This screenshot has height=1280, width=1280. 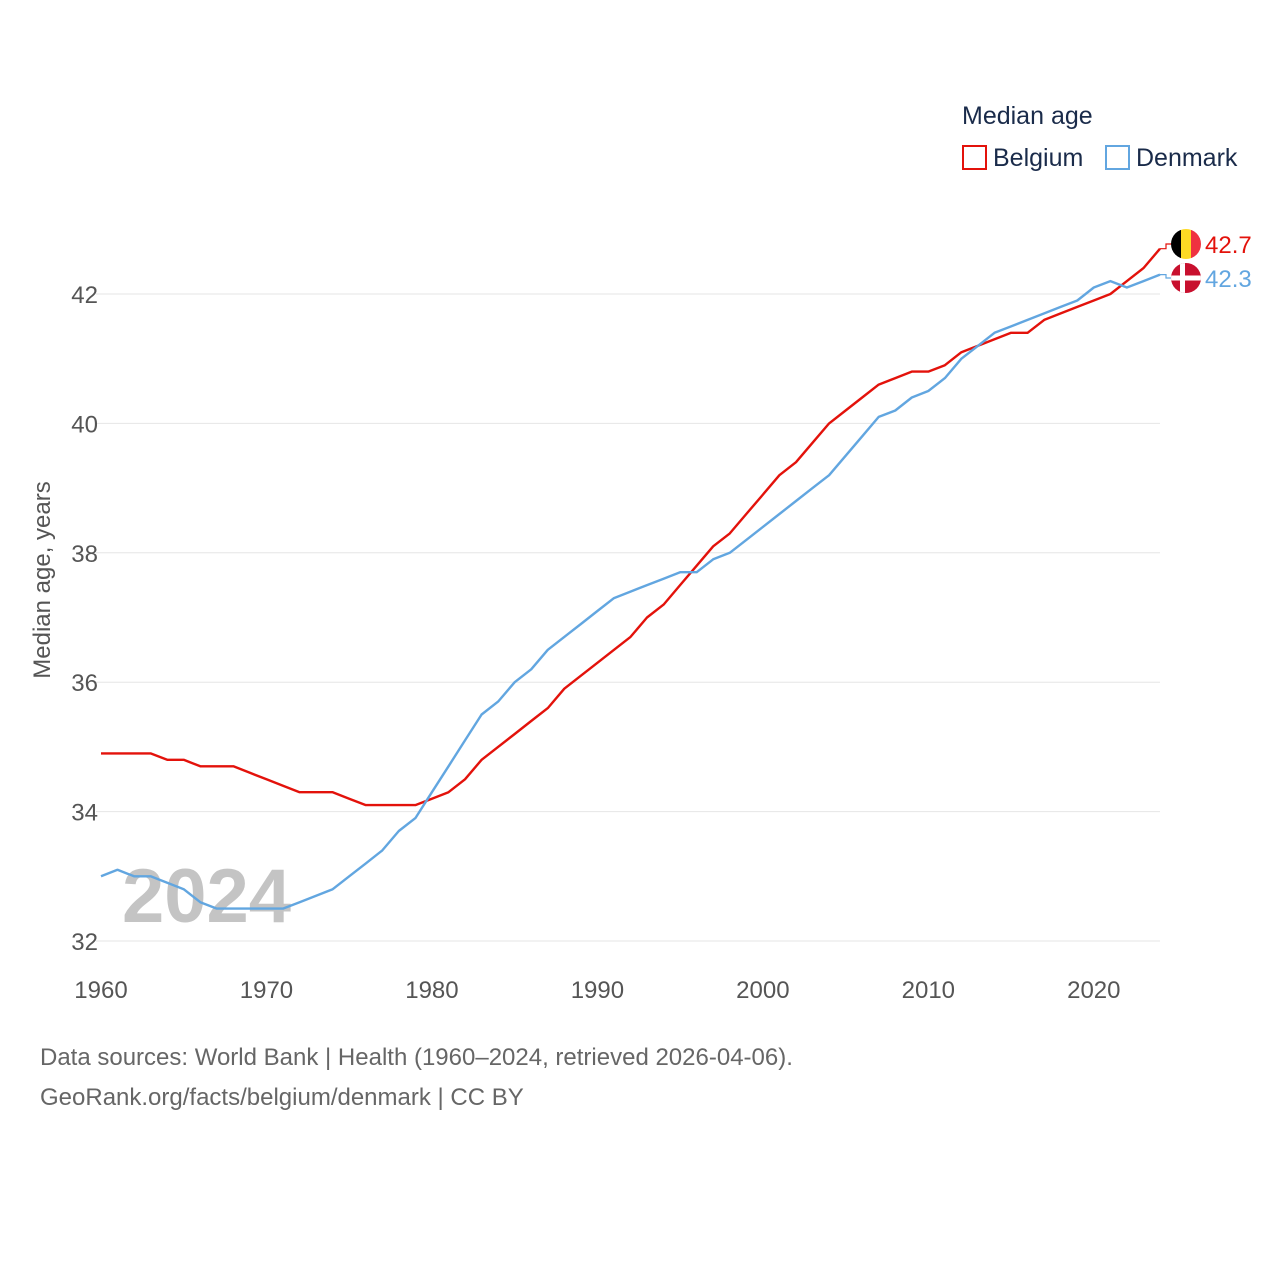 What do you see at coordinates (1027, 116) in the screenshot?
I see `legend-title: Median age` at bounding box center [1027, 116].